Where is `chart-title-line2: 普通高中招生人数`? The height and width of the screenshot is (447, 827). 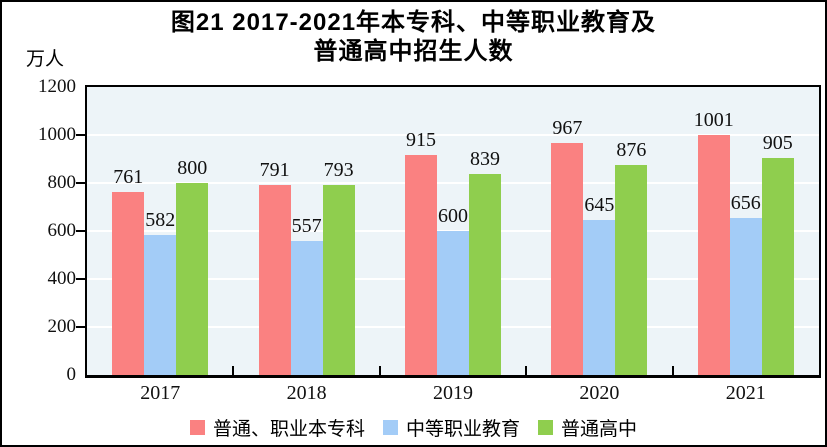
chart-title-line2: 普通高中招生人数 is located at coordinates (413, 51).